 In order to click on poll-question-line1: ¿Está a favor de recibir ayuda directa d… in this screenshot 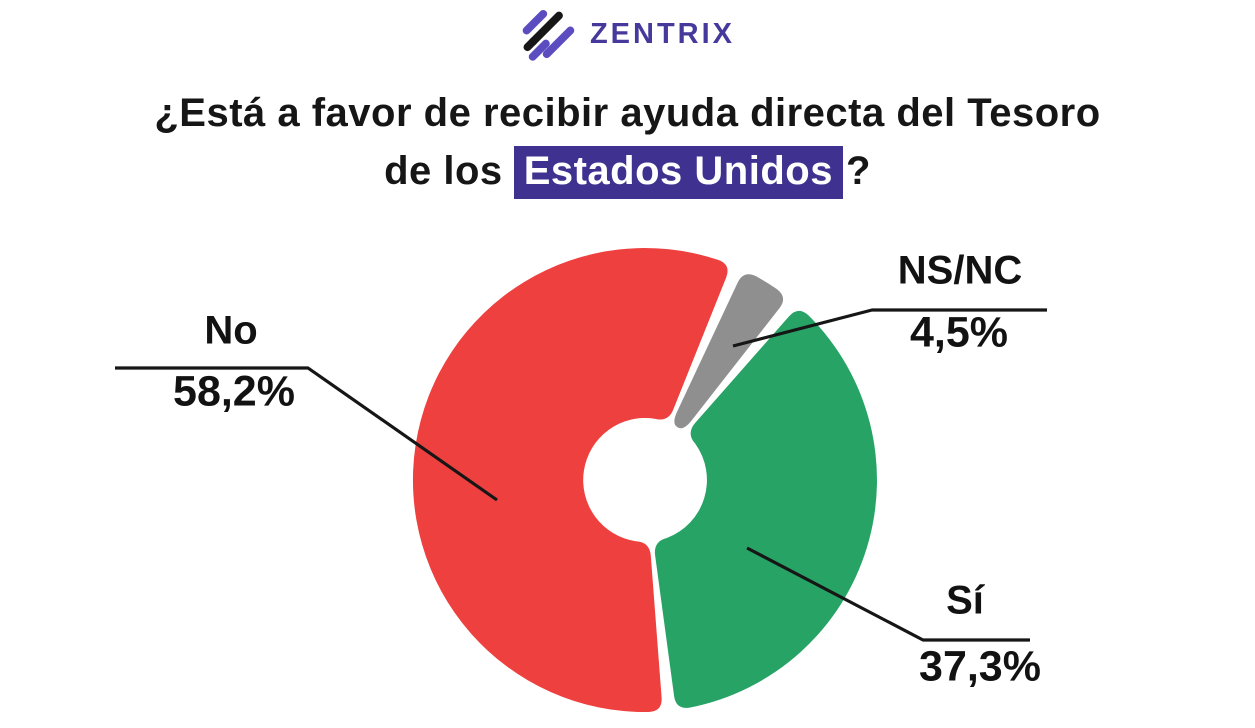, I will do `click(627, 113)`.